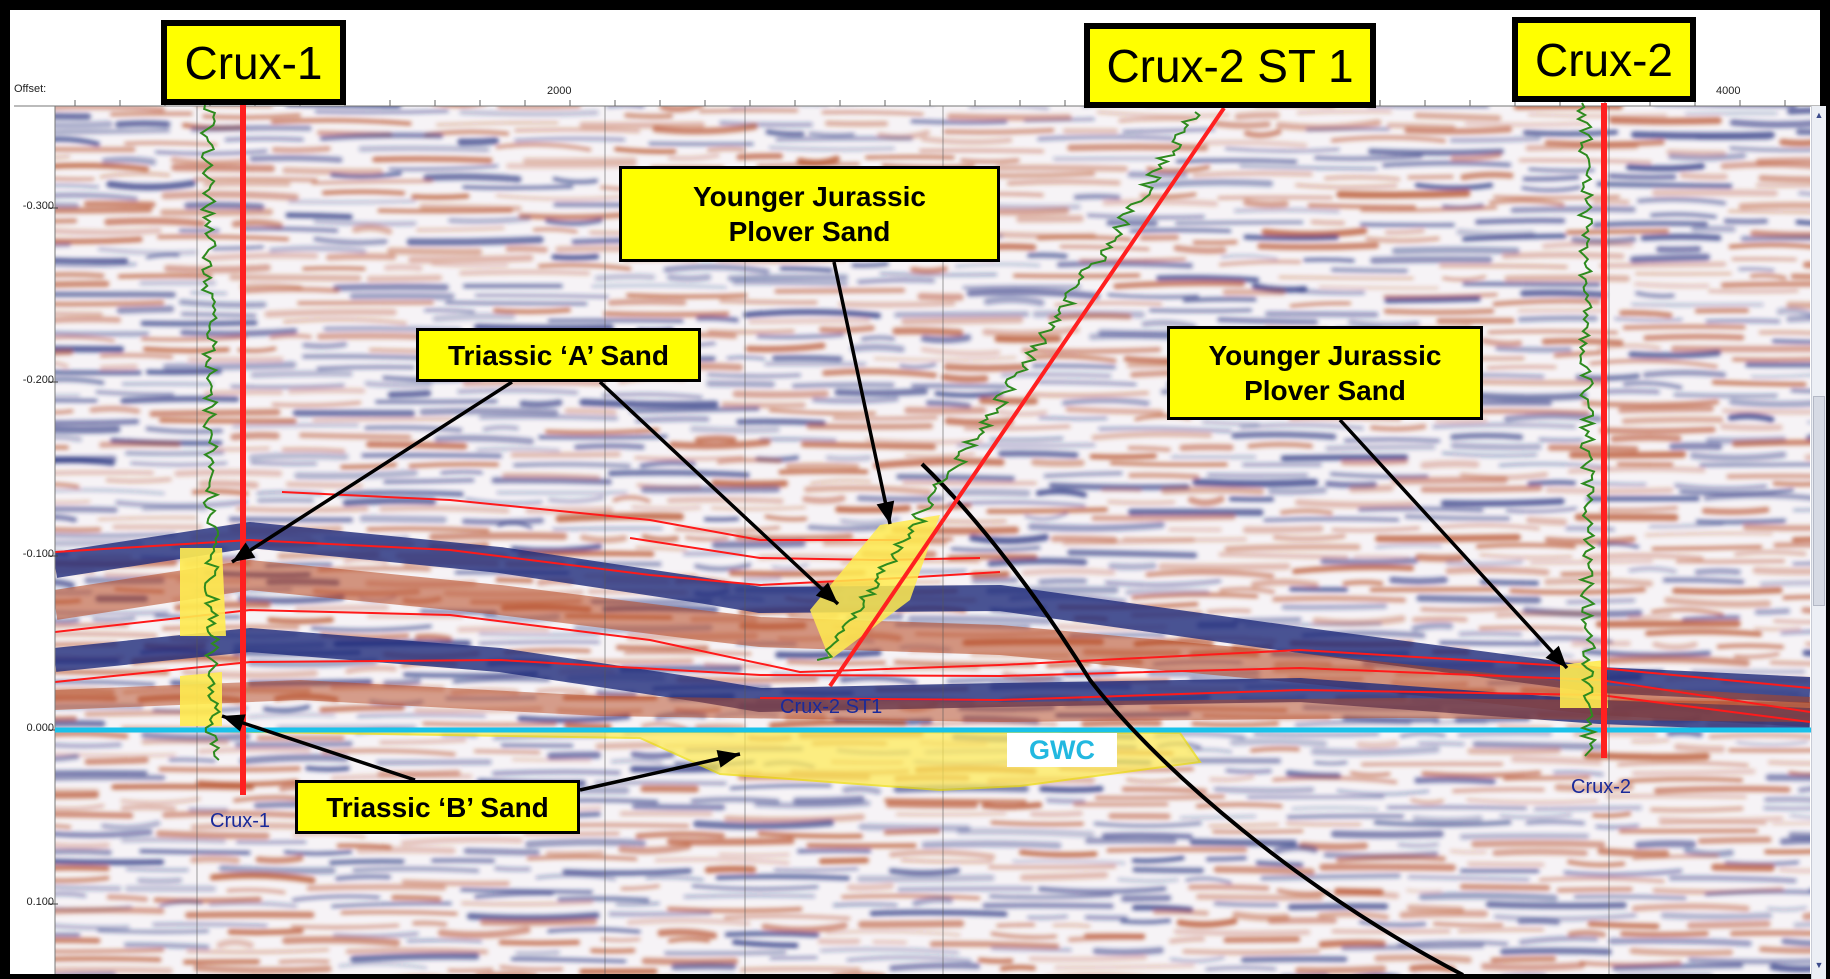 The height and width of the screenshot is (979, 1830). What do you see at coordinates (932, 648) in the screenshot?
I see `horizon-pick` at bounding box center [932, 648].